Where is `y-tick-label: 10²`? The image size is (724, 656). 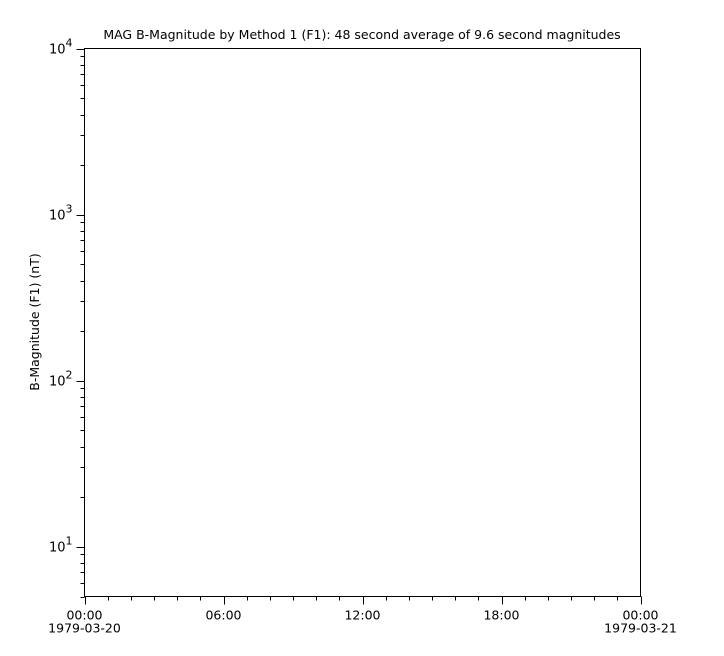
y-tick-label: 10² is located at coordinates (61, 379).